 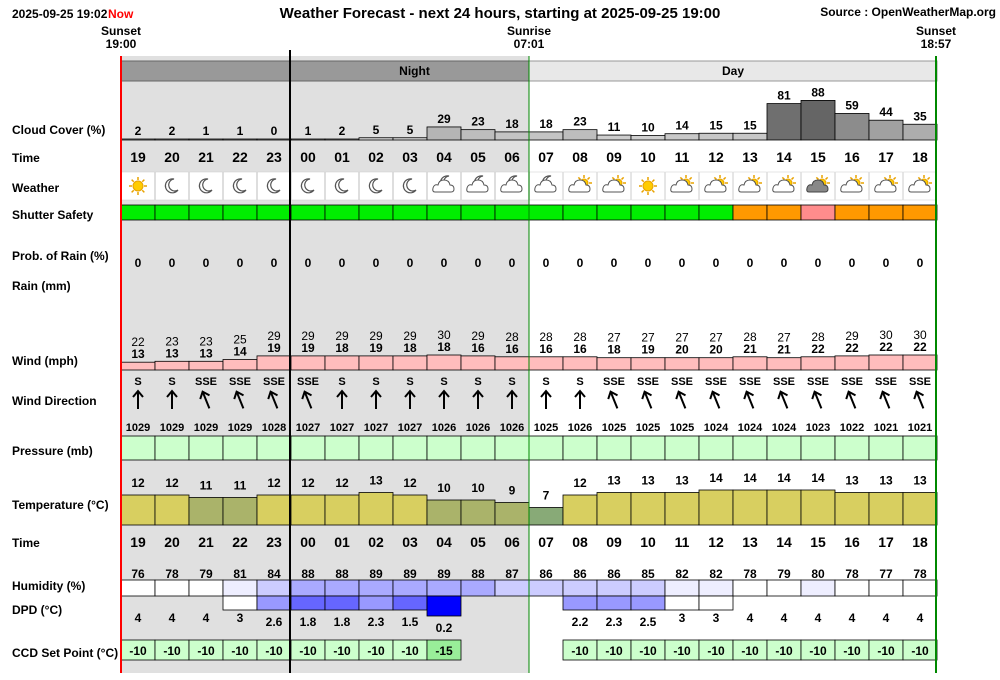 What do you see at coordinates (546, 337) in the screenshot?
I see `wind-gust-value: 28` at bounding box center [546, 337].